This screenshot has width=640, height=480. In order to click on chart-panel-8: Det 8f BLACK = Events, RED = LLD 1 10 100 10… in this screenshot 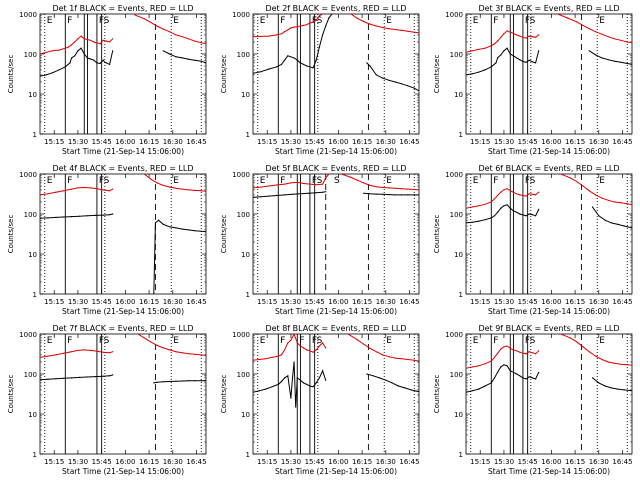, I will do `click(320, 400)`.